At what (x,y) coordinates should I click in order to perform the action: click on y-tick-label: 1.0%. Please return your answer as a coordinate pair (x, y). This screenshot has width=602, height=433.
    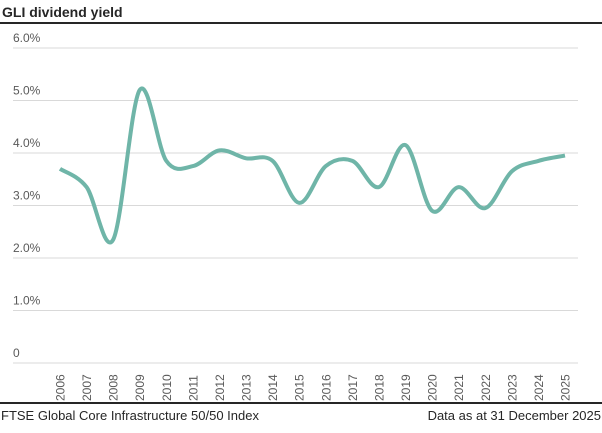
    Looking at the image, I should click on (27, 301).